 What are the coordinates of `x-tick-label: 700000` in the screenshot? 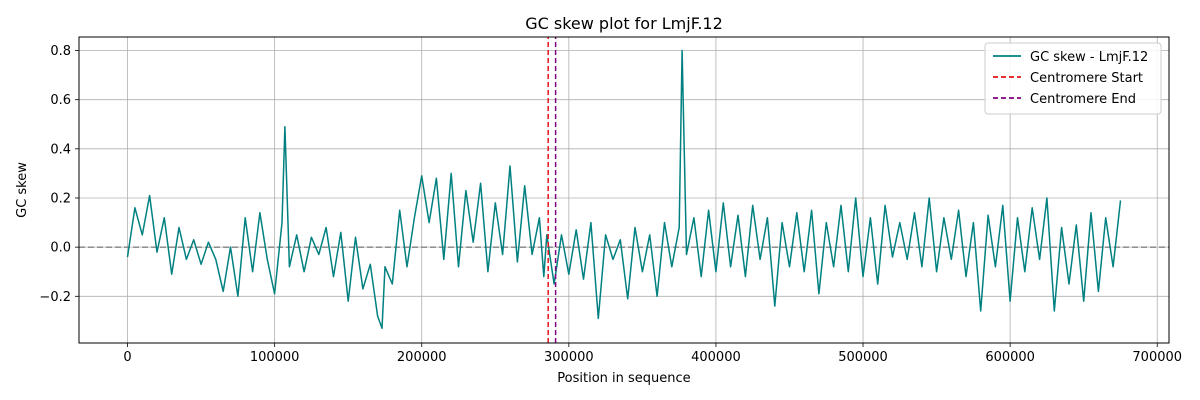 It's located at (1157, 357).